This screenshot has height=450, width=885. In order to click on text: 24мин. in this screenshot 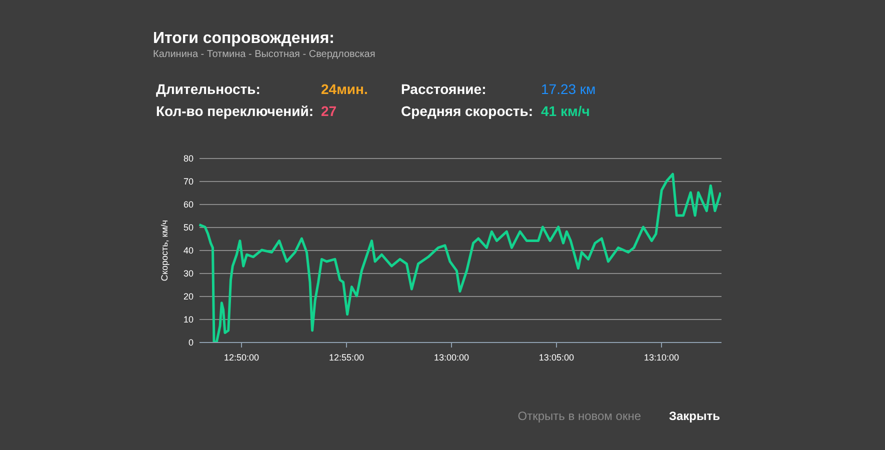, I will do `click(344, 89)`.